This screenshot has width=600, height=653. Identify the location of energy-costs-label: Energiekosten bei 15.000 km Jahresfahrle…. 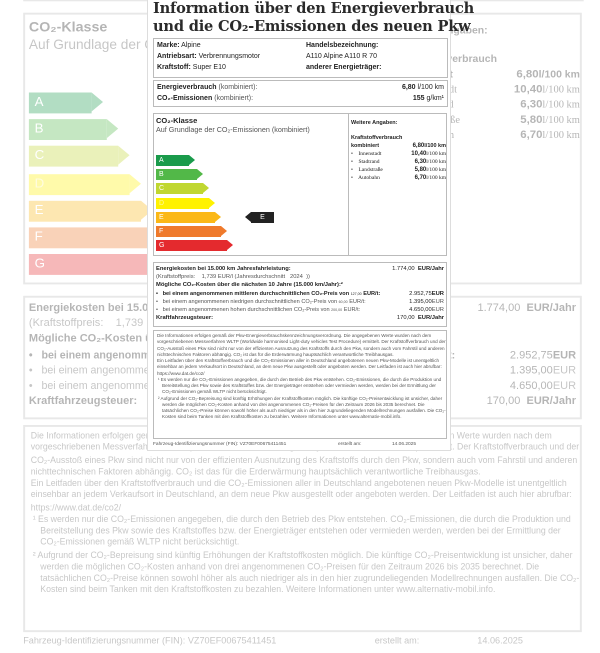
(223, 269).